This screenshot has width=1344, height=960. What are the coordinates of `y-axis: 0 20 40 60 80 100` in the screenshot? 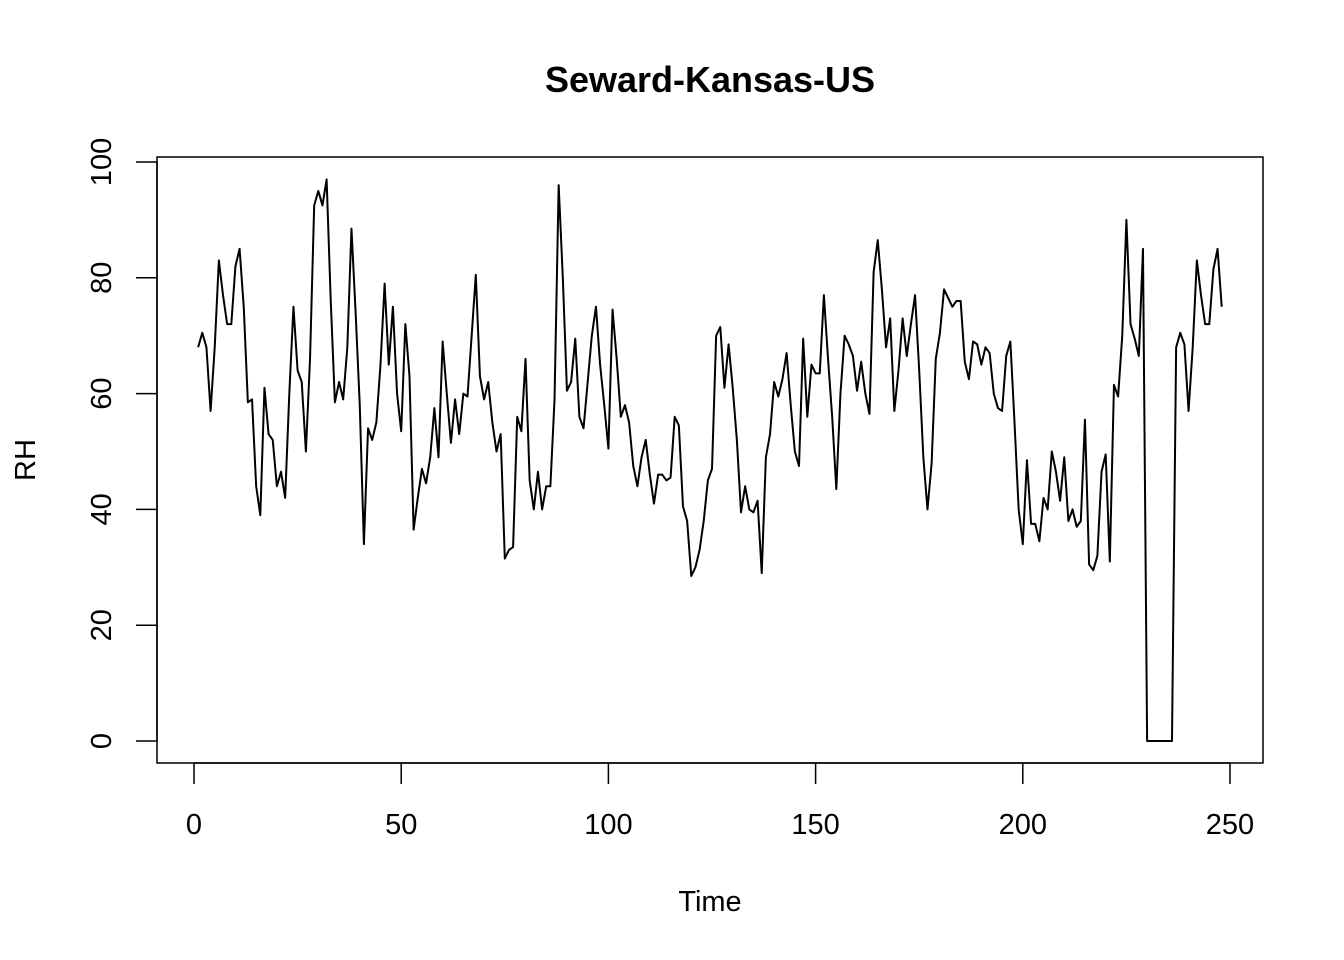 It's located at (122, 443).